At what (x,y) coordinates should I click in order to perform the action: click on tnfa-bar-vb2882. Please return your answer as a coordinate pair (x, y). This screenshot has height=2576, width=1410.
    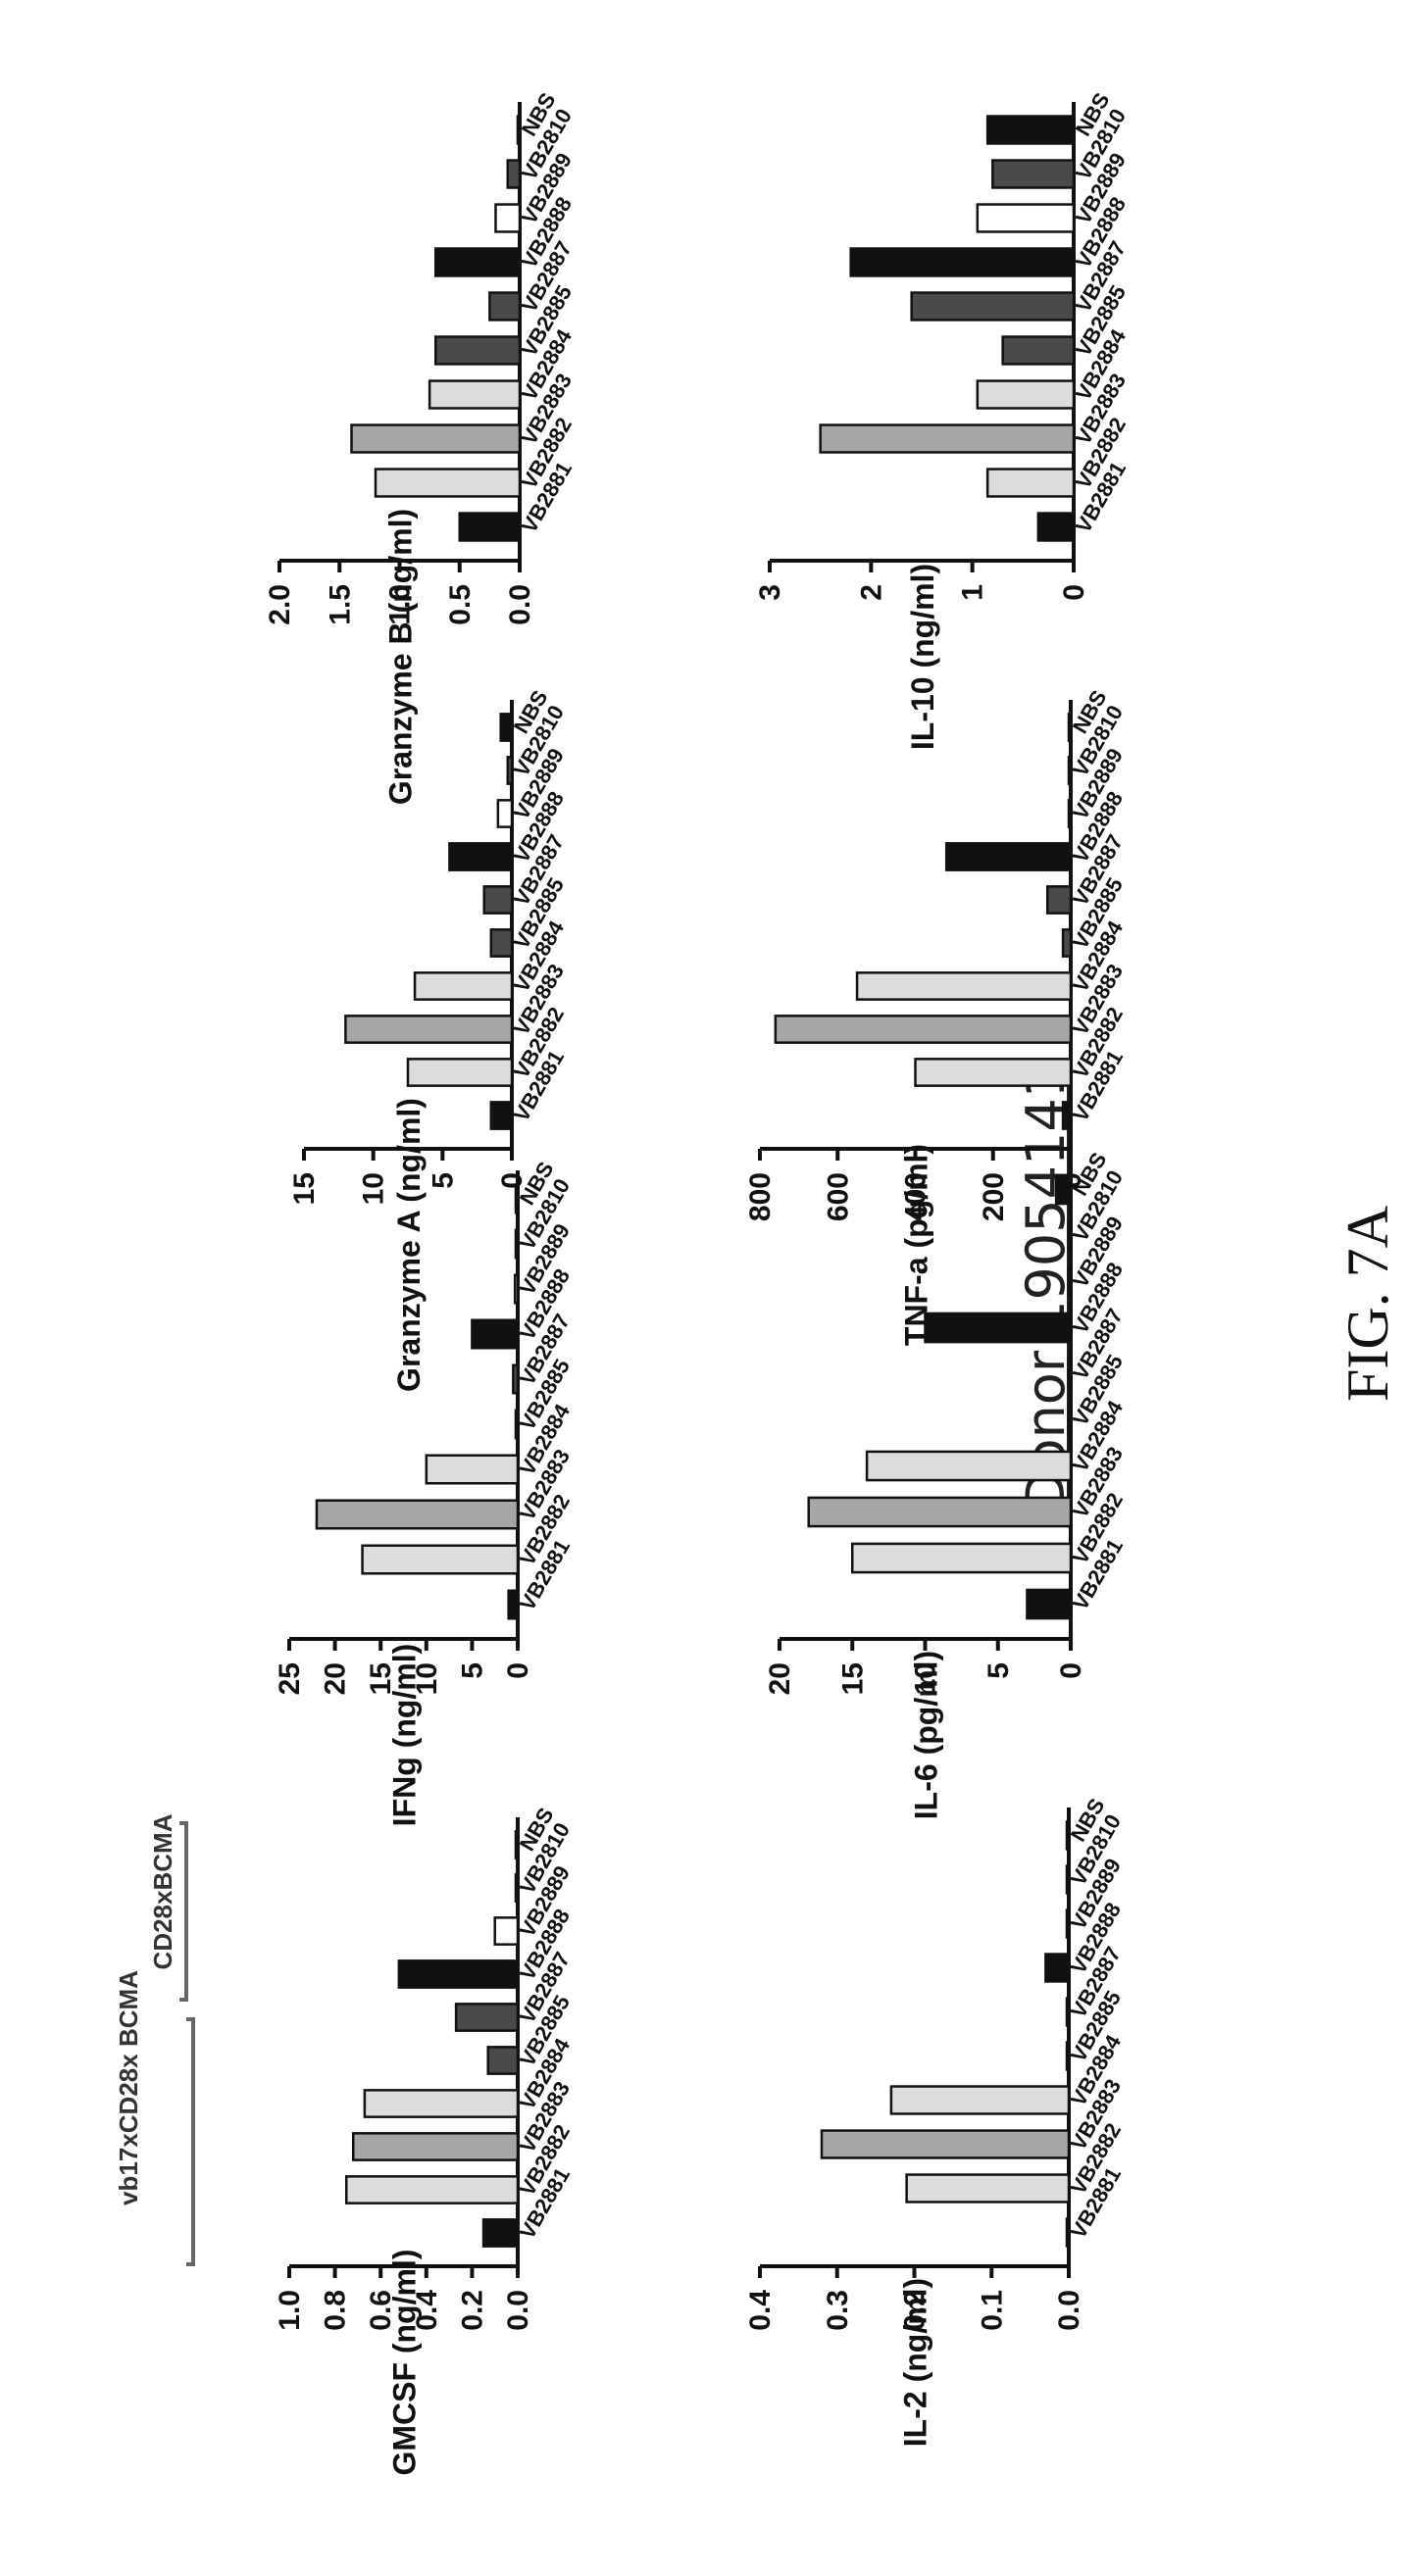
    Looking at the image, I should click on (993, 1072).